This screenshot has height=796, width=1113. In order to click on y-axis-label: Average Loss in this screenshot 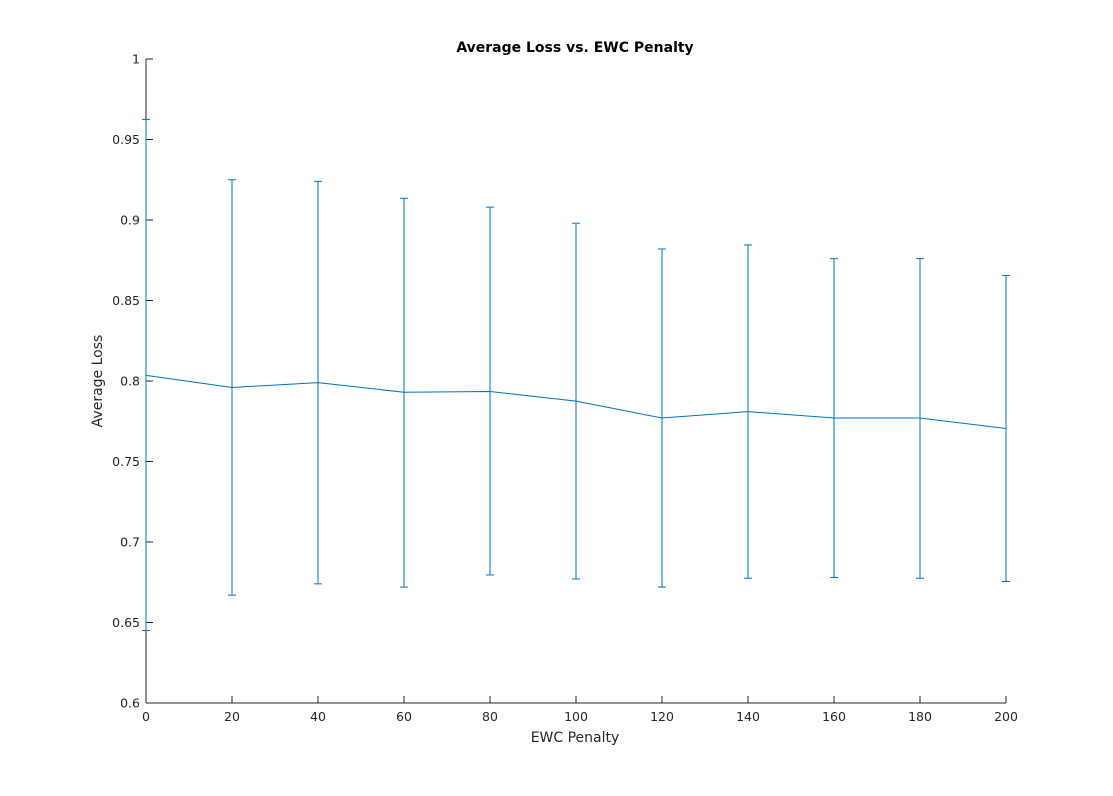, I will do `click(98, 381)`.